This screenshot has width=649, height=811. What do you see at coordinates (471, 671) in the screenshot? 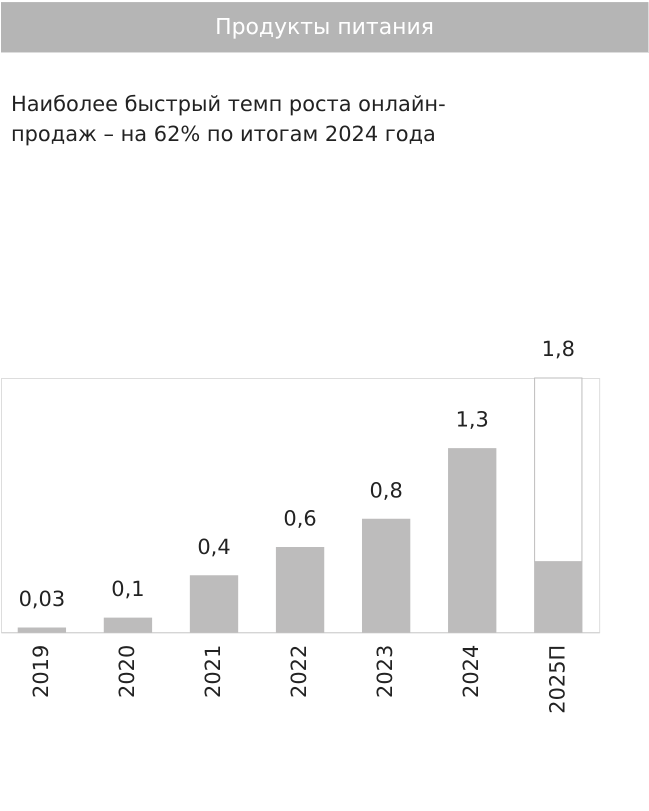
I see `x-tick-label: 2024` at bounding box center [471, 671].